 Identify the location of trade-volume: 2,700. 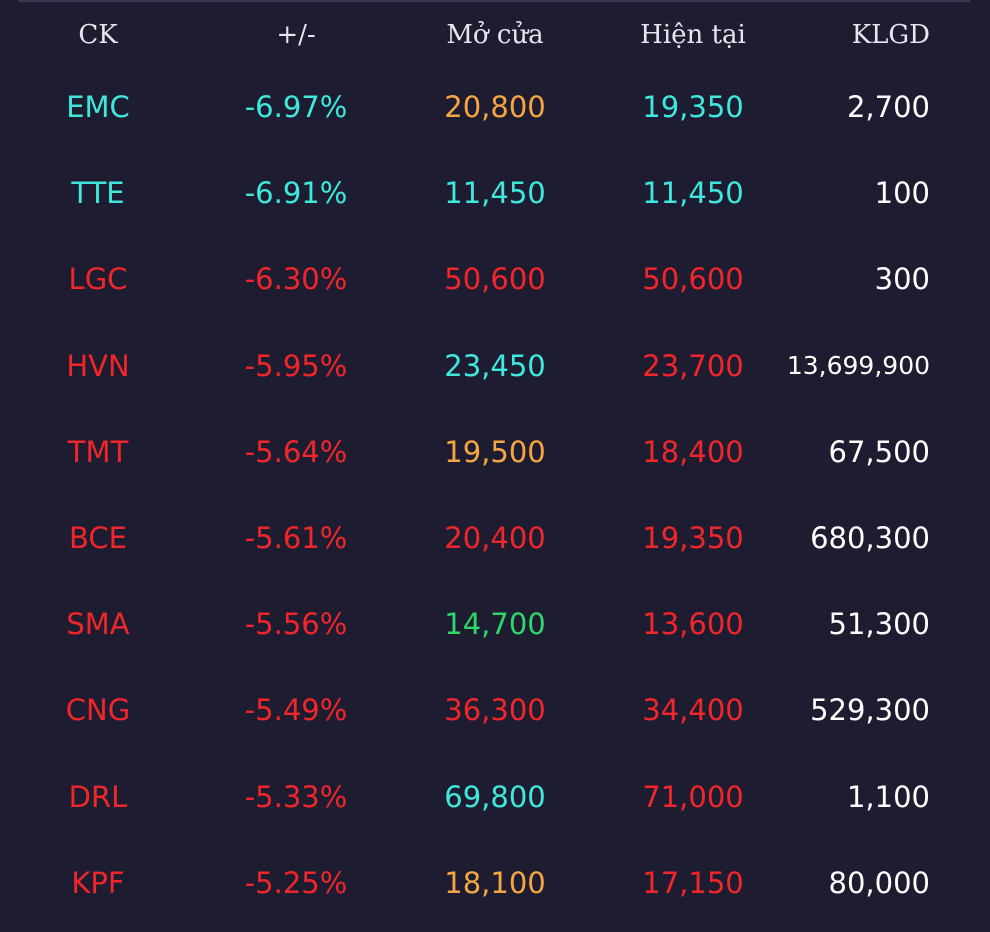
(888, 107).